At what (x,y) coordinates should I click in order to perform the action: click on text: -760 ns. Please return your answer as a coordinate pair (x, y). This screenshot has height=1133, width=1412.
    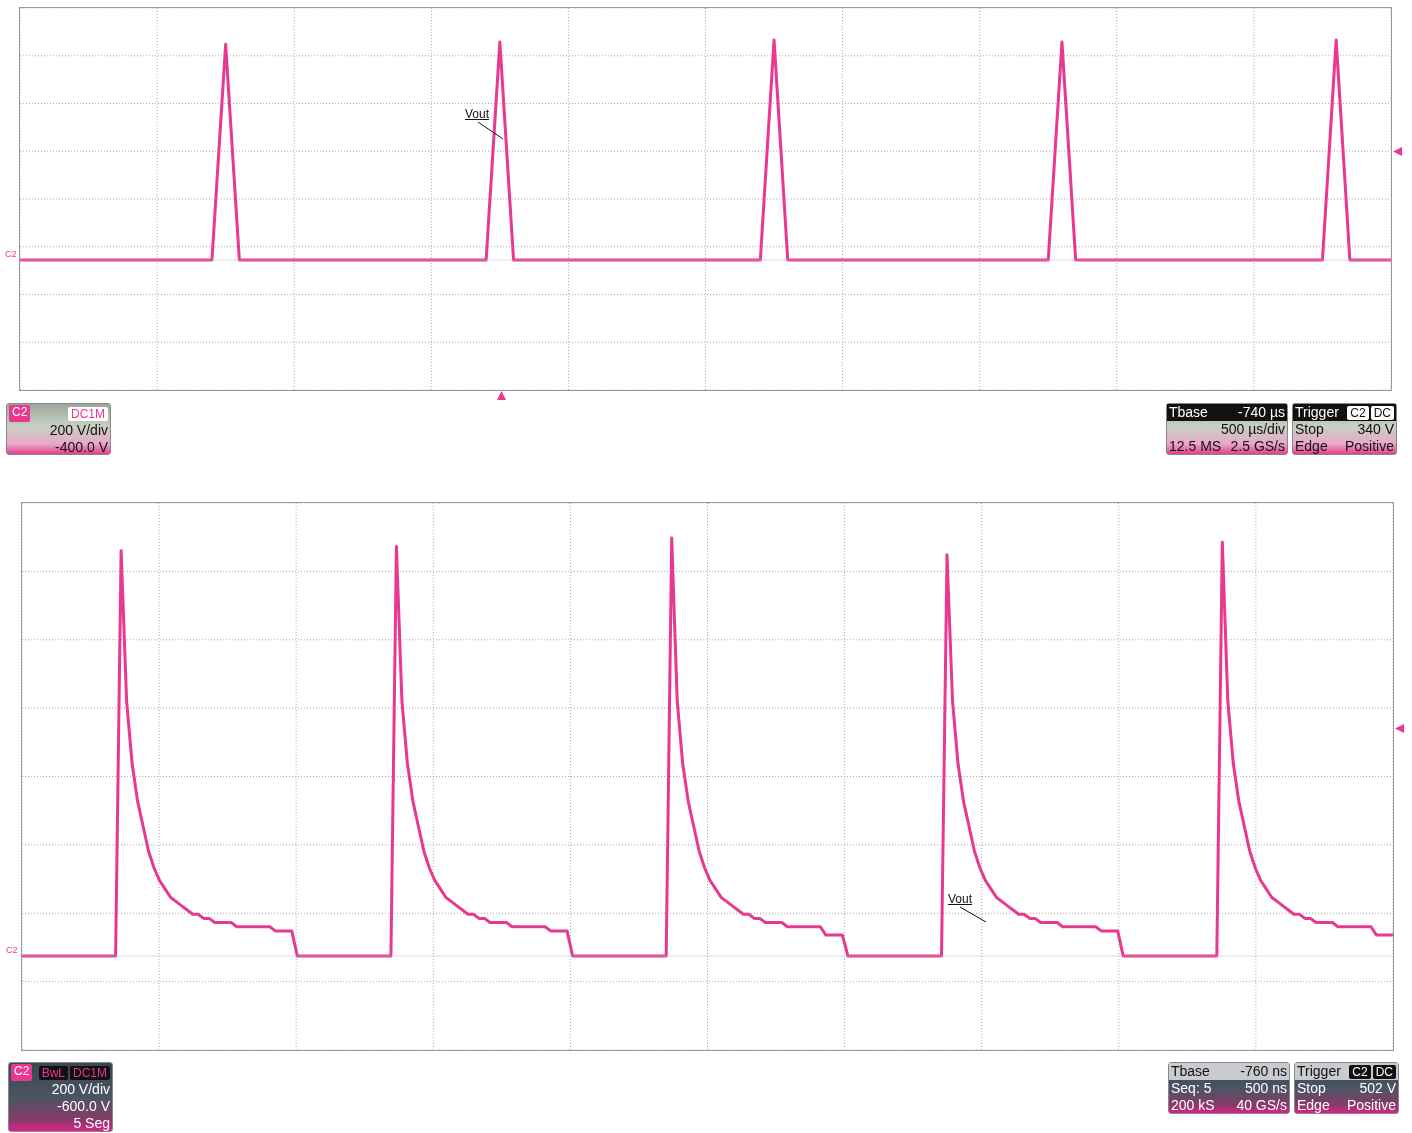
    Looking at the image, I should click on (1263, 1071).